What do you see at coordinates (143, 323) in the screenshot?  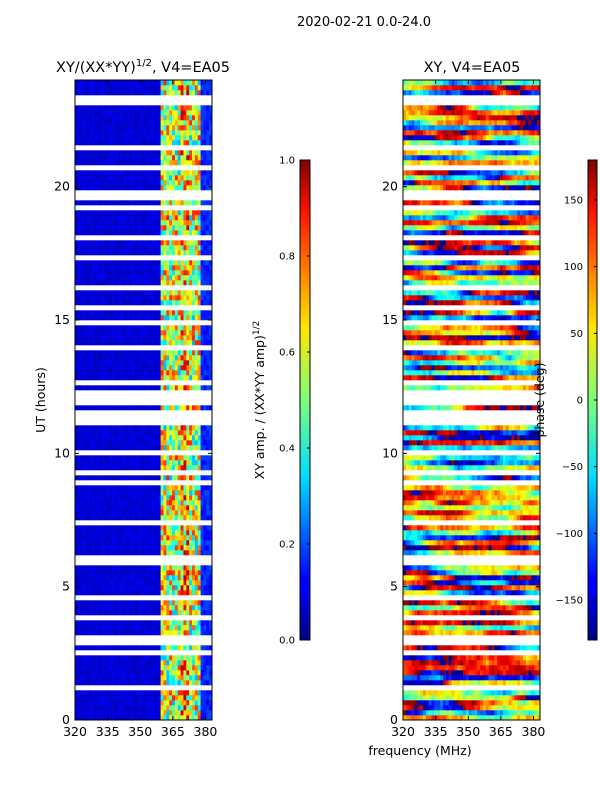 I see `flagged-row-amplitude` at bounding box center [143, 323].